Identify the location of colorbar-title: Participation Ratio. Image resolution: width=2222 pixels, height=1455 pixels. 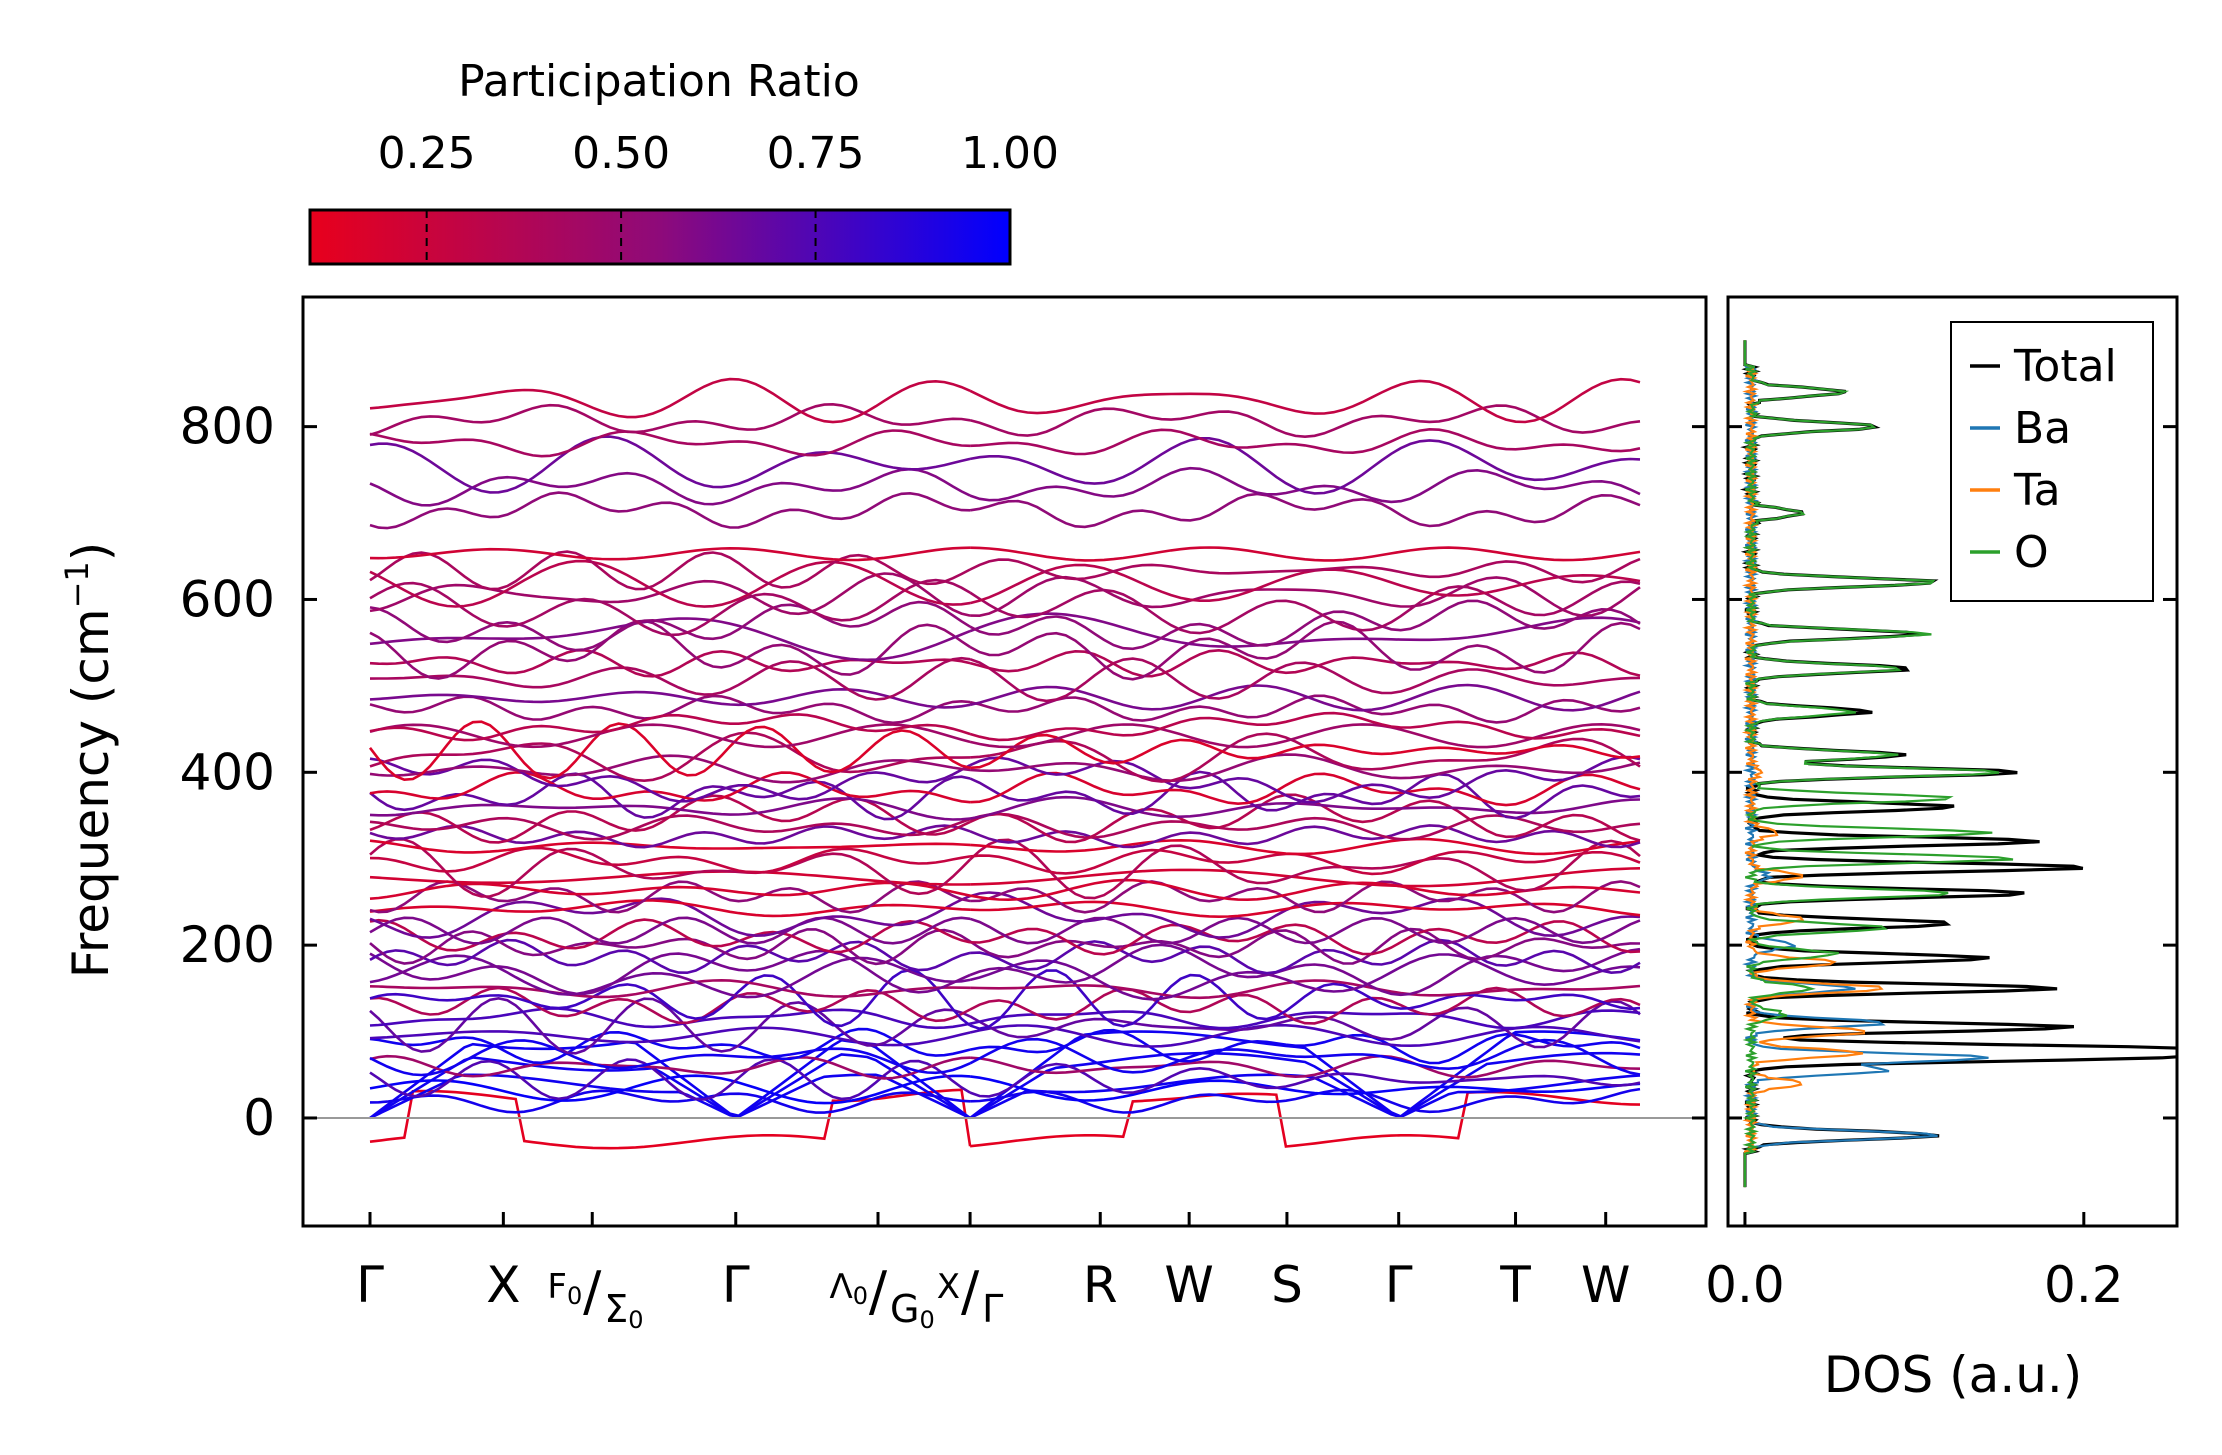
(659, 81).